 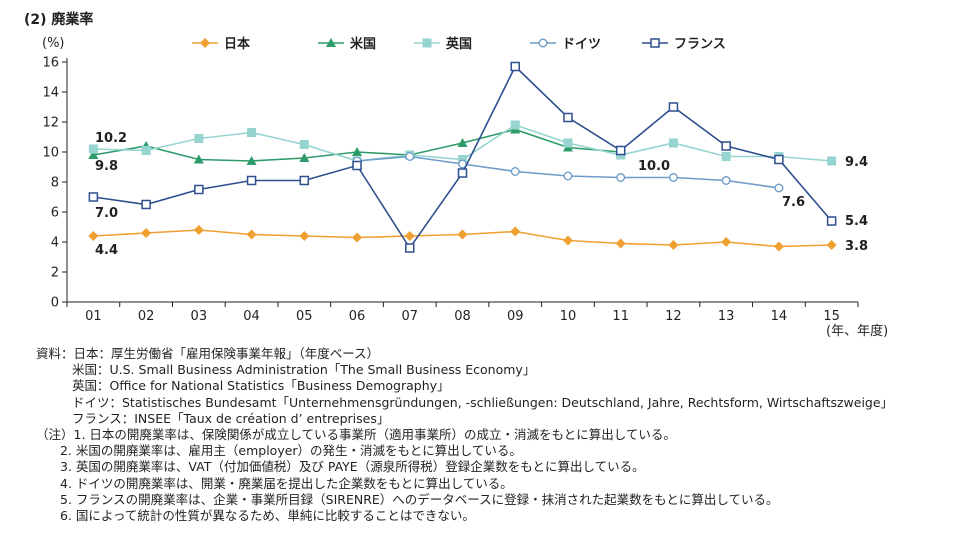 I want to click on x-tick-label: 04, so click(x=251, y=316).